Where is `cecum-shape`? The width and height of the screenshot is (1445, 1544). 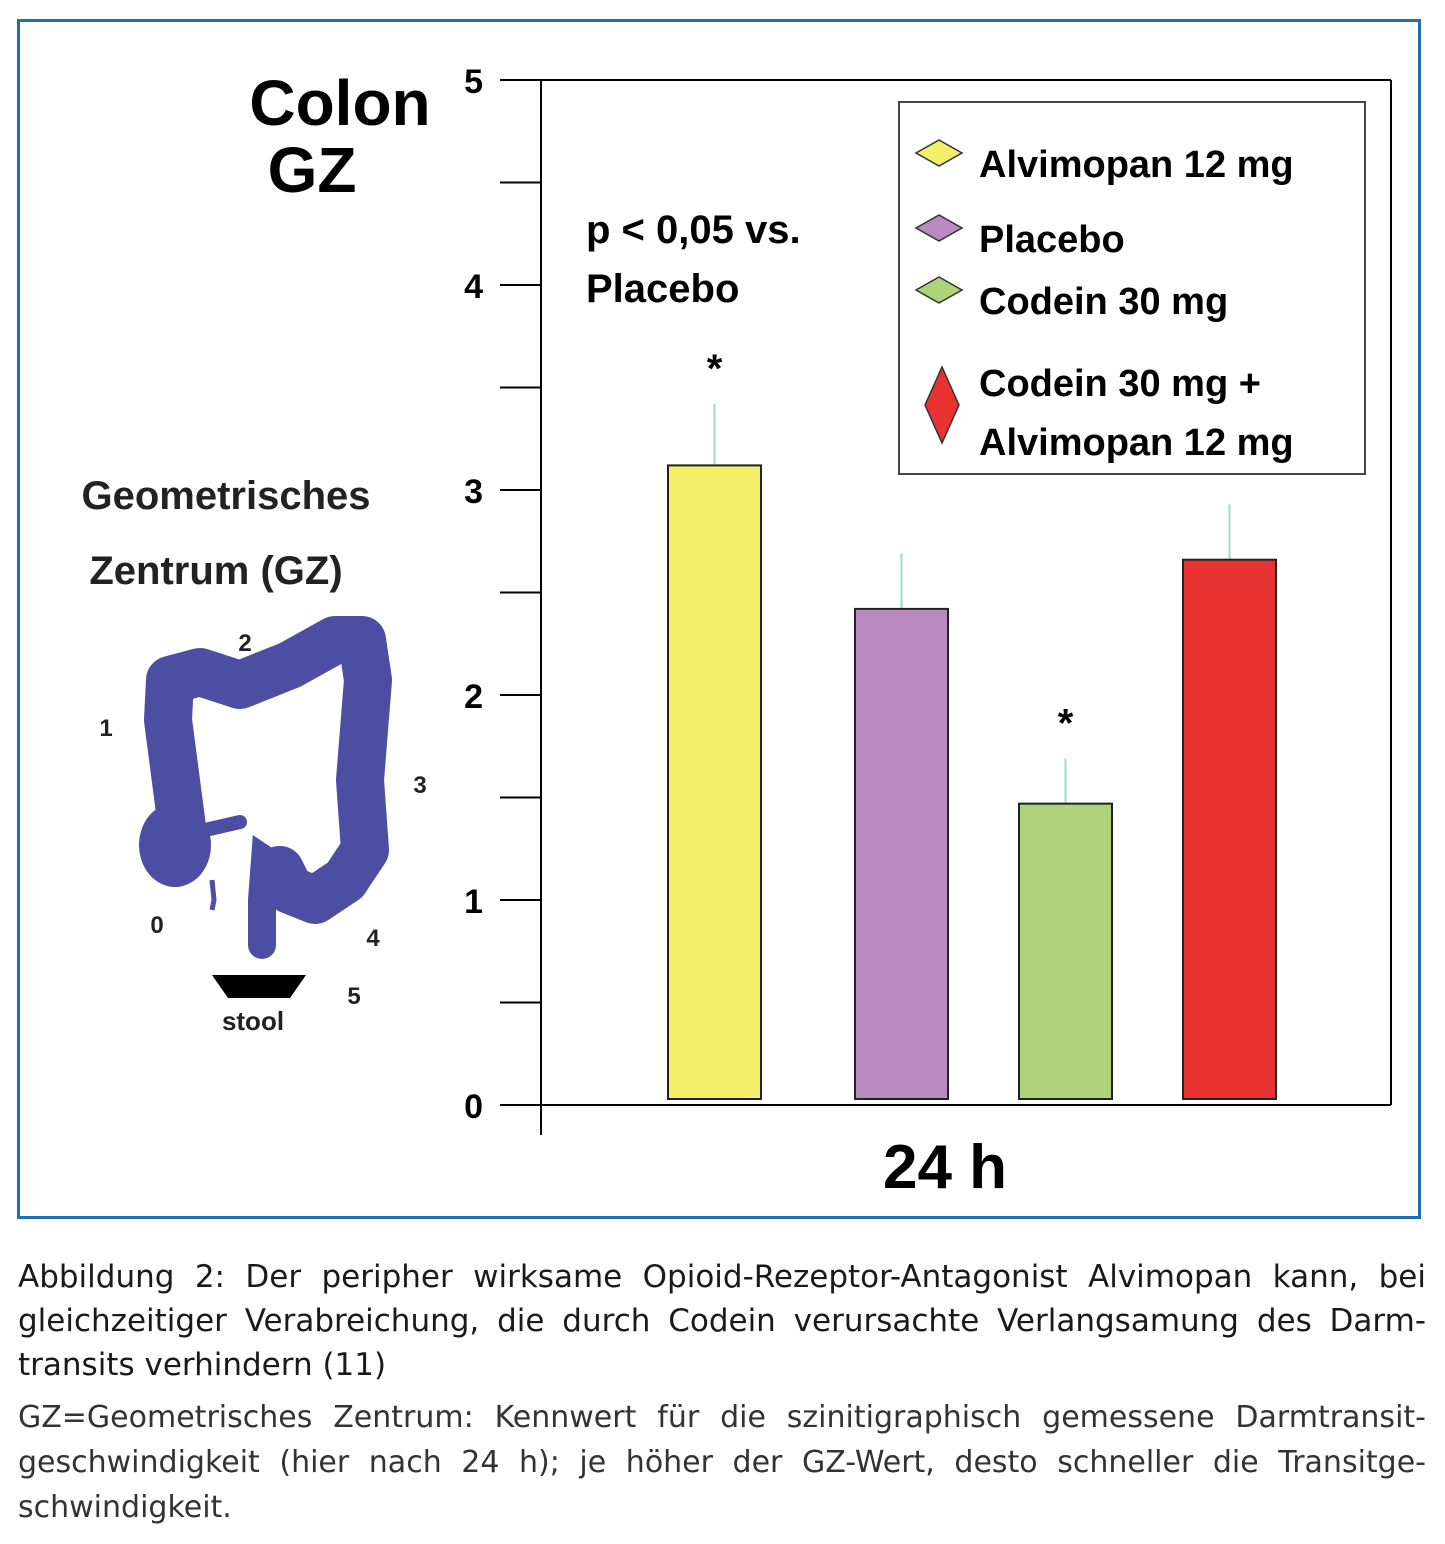
cecum-shape is located at coordinates (175, 845).